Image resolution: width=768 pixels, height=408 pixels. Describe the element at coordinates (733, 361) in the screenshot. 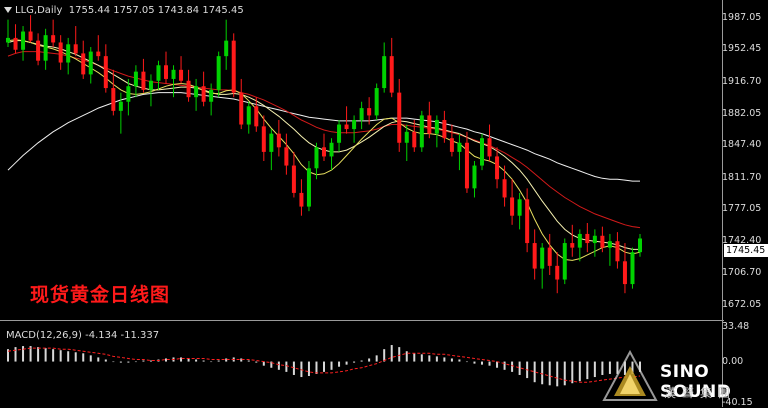

I see `macd-tick-label: 0.00` at that location.